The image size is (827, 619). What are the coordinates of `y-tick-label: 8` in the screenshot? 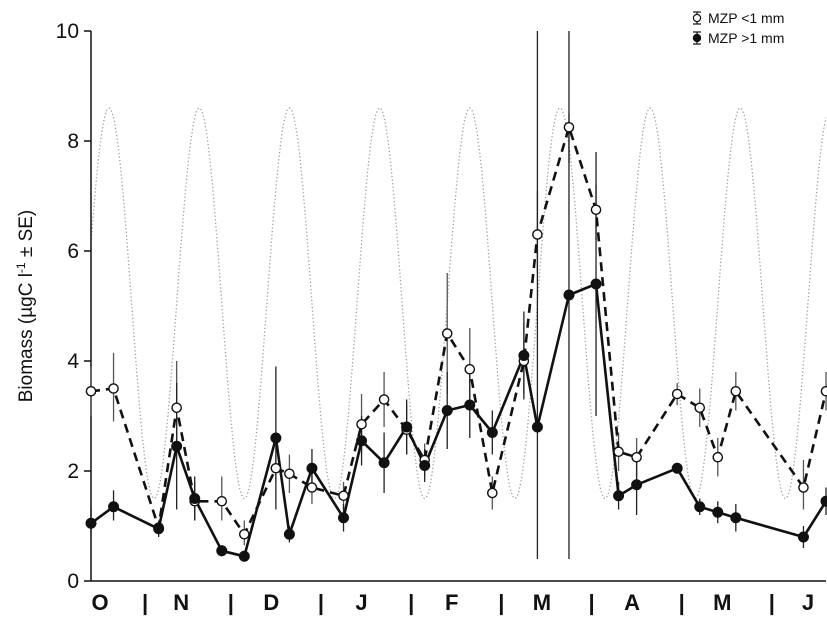 It's located at (73, 141).